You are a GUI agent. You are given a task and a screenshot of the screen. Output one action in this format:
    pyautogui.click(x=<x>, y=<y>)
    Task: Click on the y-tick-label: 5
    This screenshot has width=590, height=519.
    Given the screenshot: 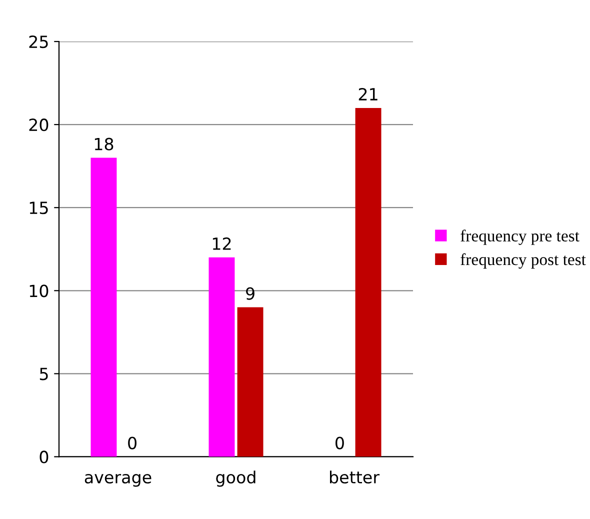 What is the action you would take?
    pyautogui.click(x=44, y=374)
    